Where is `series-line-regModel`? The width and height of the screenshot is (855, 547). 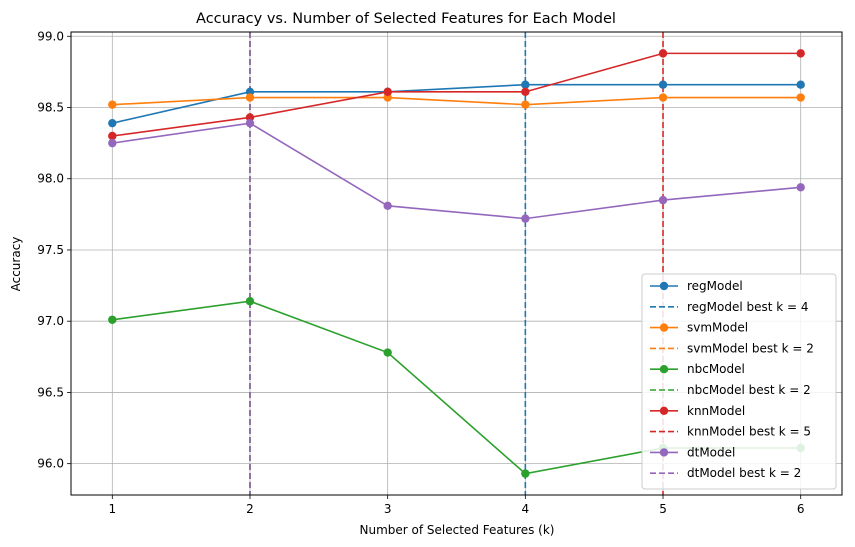 series-line-regModel is located at coordinates (456, 103).